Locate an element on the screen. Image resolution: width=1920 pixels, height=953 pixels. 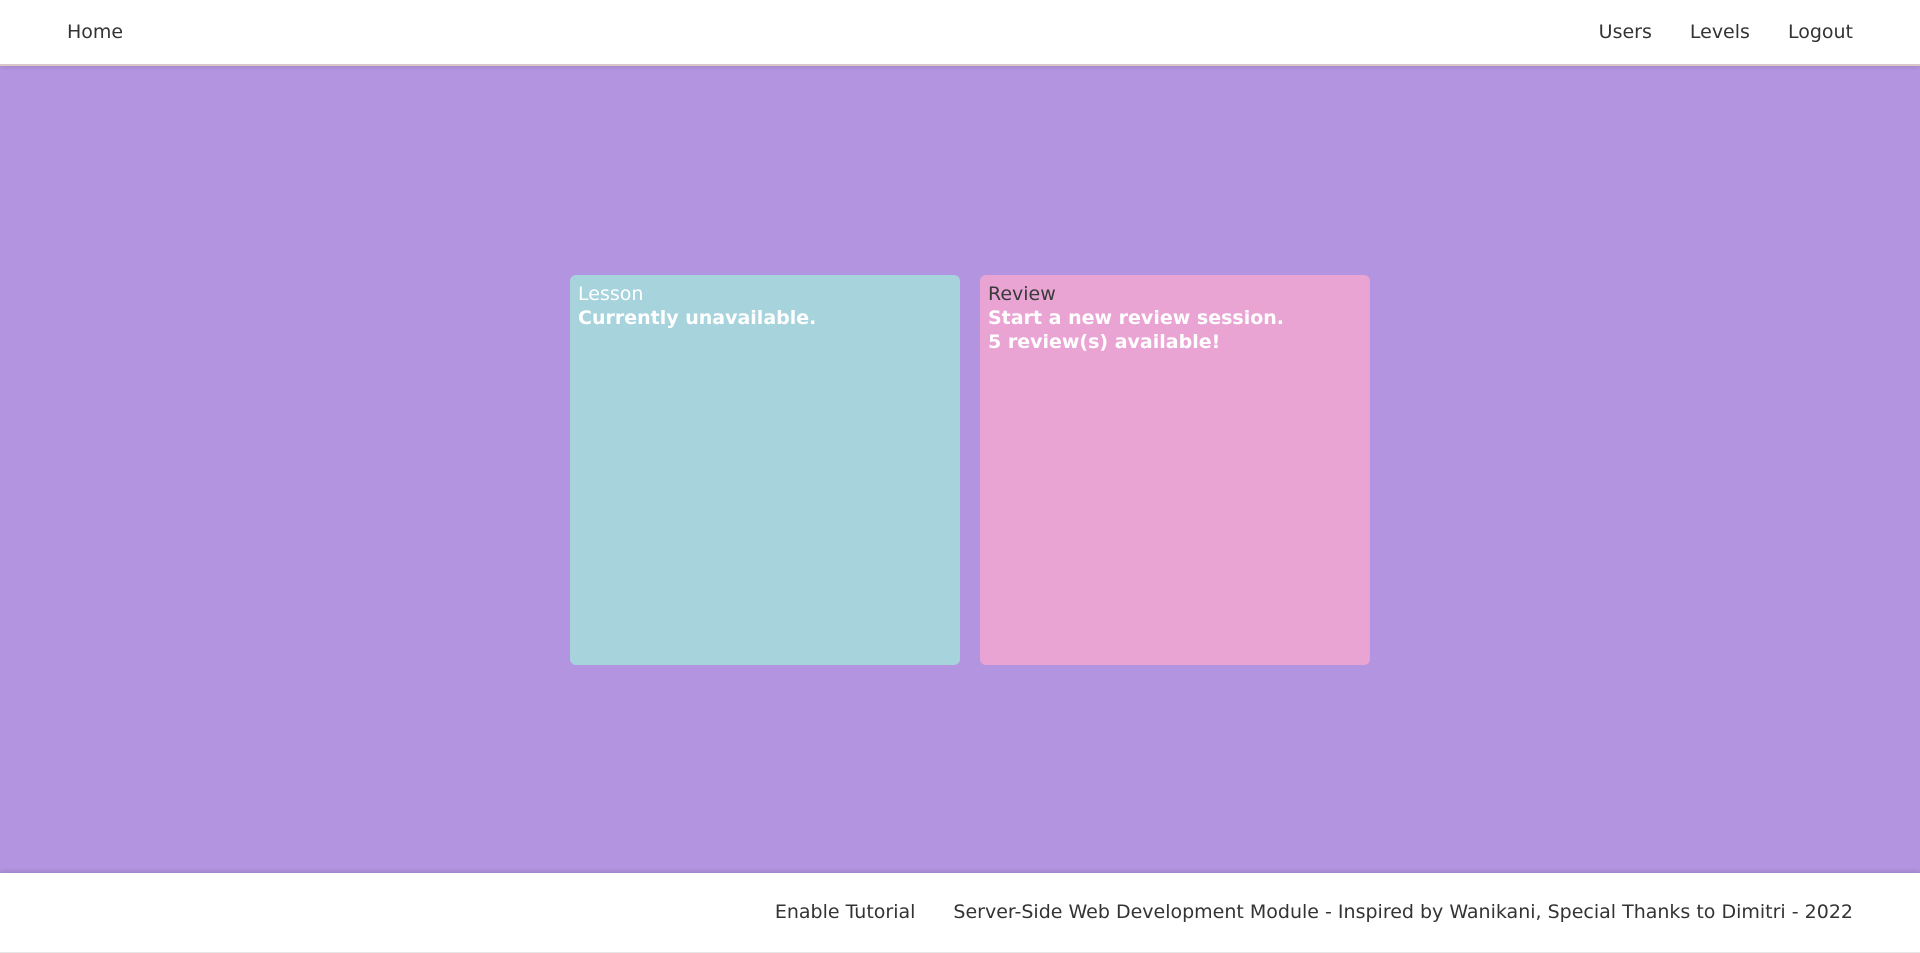
enable-tutorial-link: Enable Tutorial is located at coordinates (845, 912).